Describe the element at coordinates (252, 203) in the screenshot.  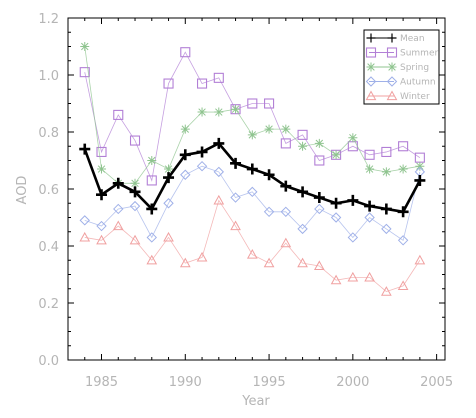
I see `series-line-autumn` at that location.